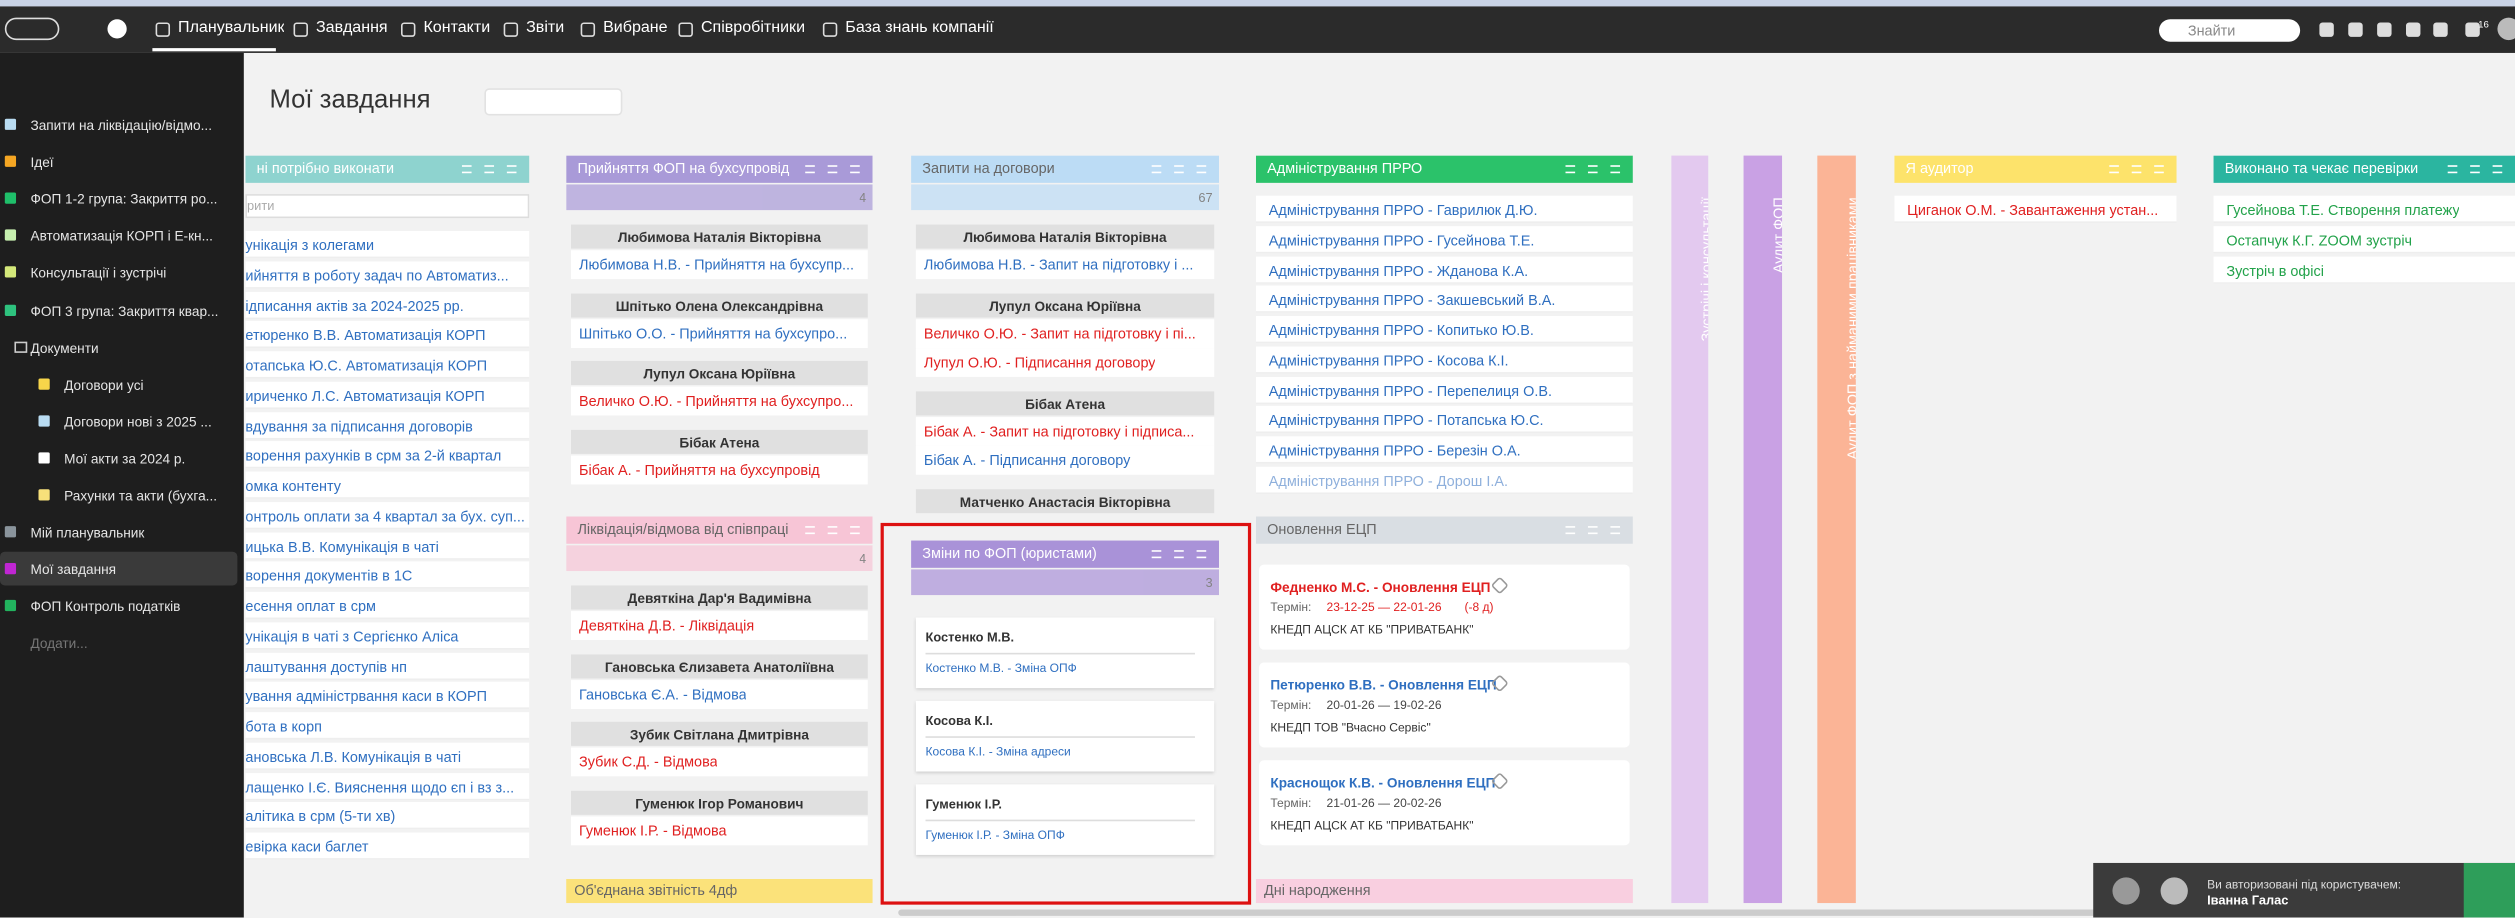  I want to click on sidebar-item: Ідеї, so click(42, 162).